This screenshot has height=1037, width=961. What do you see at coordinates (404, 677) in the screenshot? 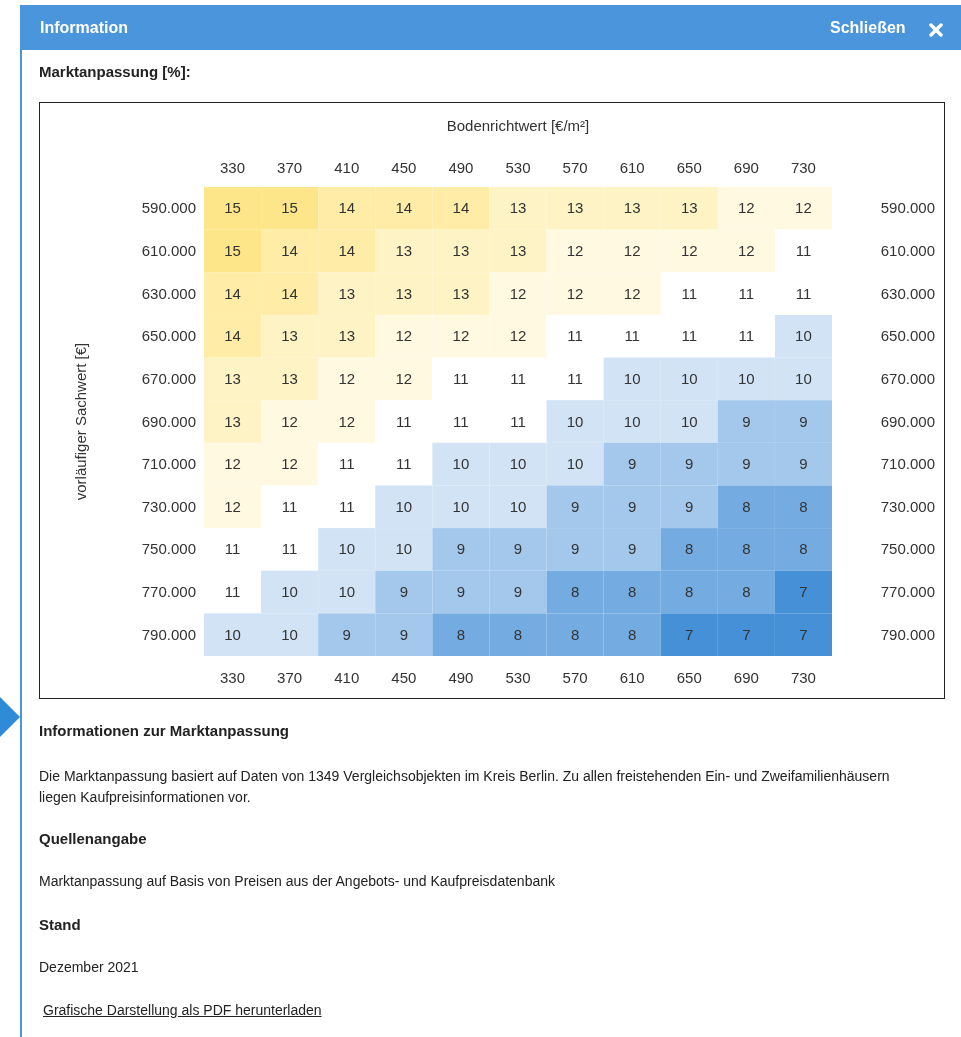
I see `category-label: 450` at bounding box center [404, 677].